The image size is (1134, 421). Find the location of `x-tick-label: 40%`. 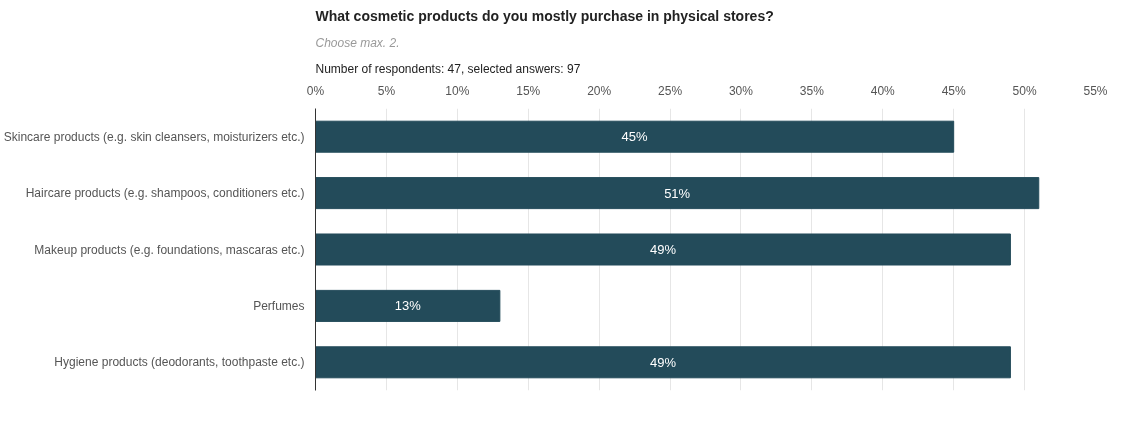

x-tick-label: 40% is located at coordinates (883, 90).